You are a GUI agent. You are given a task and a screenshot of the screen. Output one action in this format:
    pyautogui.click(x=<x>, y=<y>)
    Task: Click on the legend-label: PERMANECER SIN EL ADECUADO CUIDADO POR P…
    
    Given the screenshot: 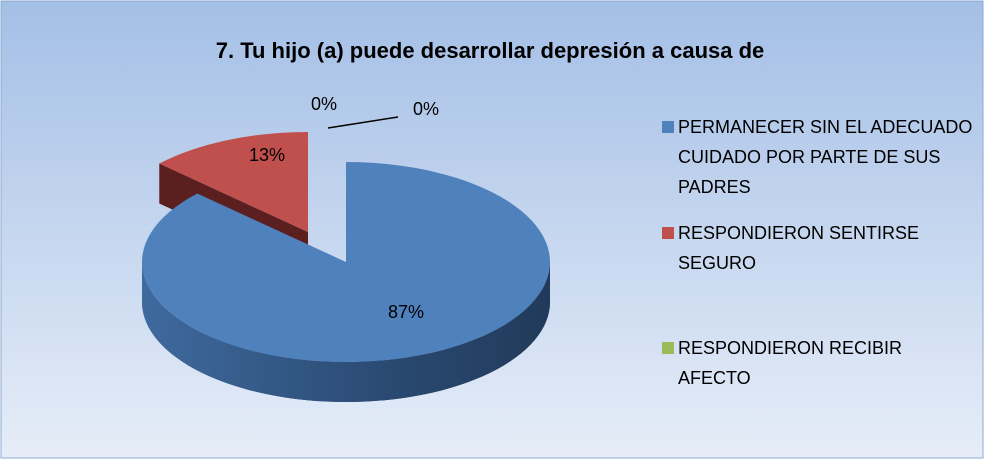 What is the action you would take?
    pyautogui.click(x=825, y=157)
    